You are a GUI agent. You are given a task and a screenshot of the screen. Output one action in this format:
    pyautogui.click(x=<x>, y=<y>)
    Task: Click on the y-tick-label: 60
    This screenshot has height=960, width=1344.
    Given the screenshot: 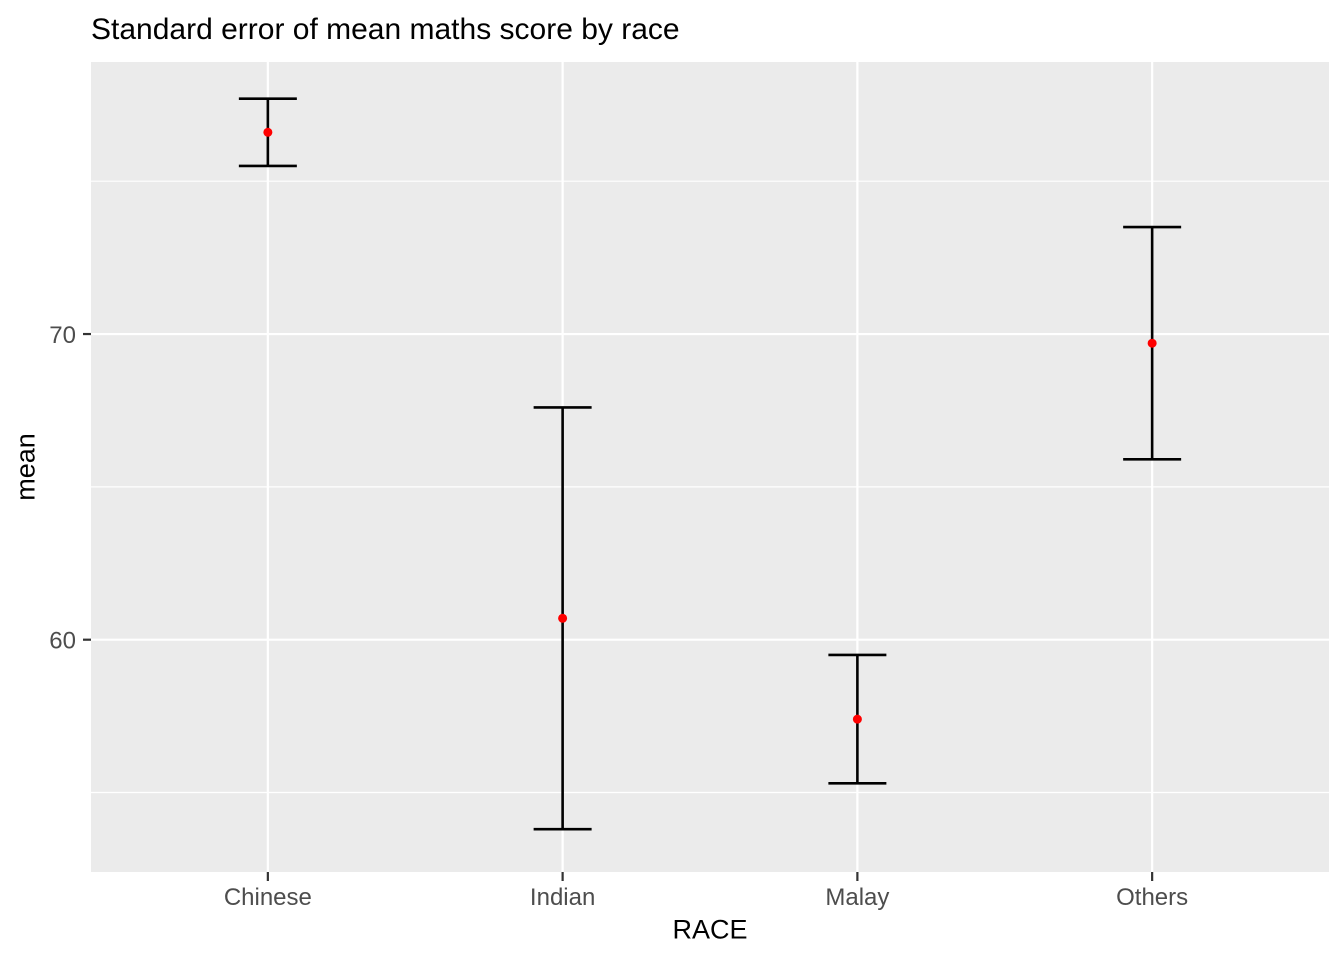 What is the action you would take?
    pyautogui.click(x=62, y=641)
    